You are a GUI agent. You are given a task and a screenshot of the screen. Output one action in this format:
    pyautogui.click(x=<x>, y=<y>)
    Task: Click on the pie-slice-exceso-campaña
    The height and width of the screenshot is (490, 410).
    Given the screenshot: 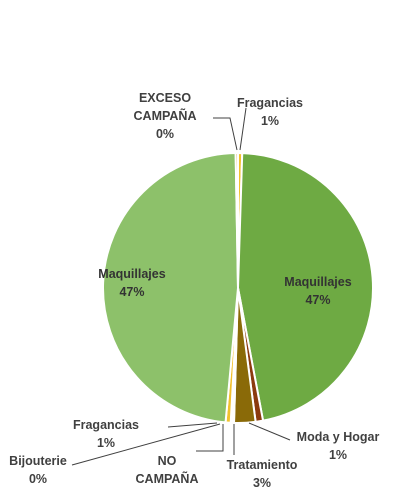 What is the action you would take?
    pyautogui.click(x=236, y=220)
    